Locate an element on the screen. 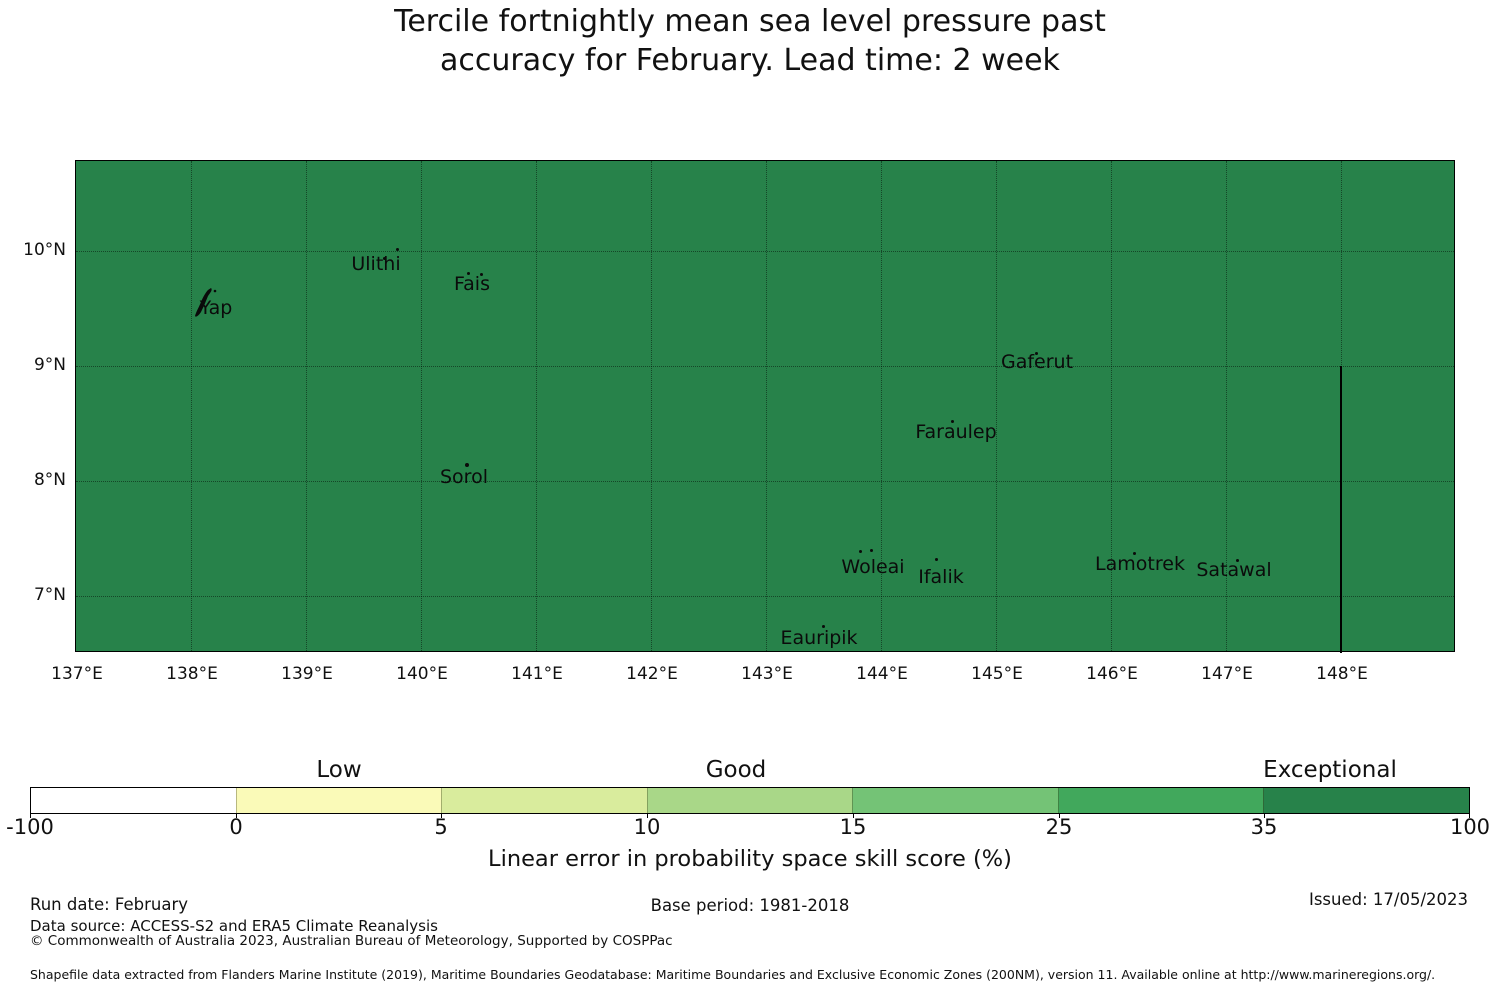  yap-island-shape is located at coordinates (206, 302).